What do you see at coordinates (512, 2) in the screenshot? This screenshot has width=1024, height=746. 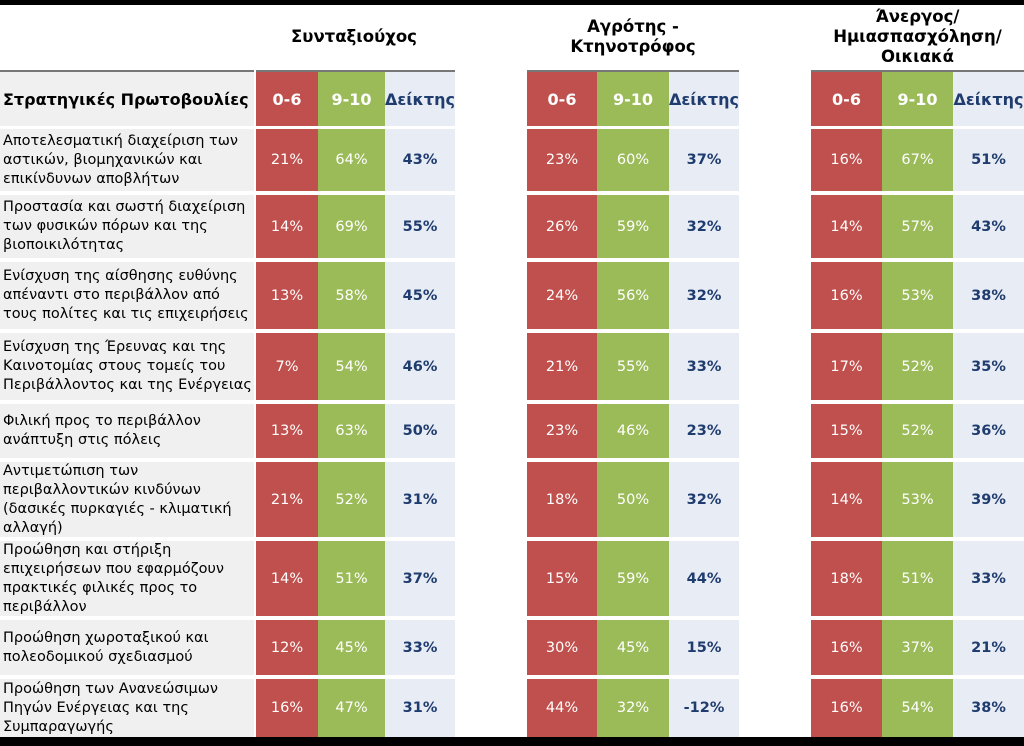 I see `top-border` at bounding box center [512, 2].